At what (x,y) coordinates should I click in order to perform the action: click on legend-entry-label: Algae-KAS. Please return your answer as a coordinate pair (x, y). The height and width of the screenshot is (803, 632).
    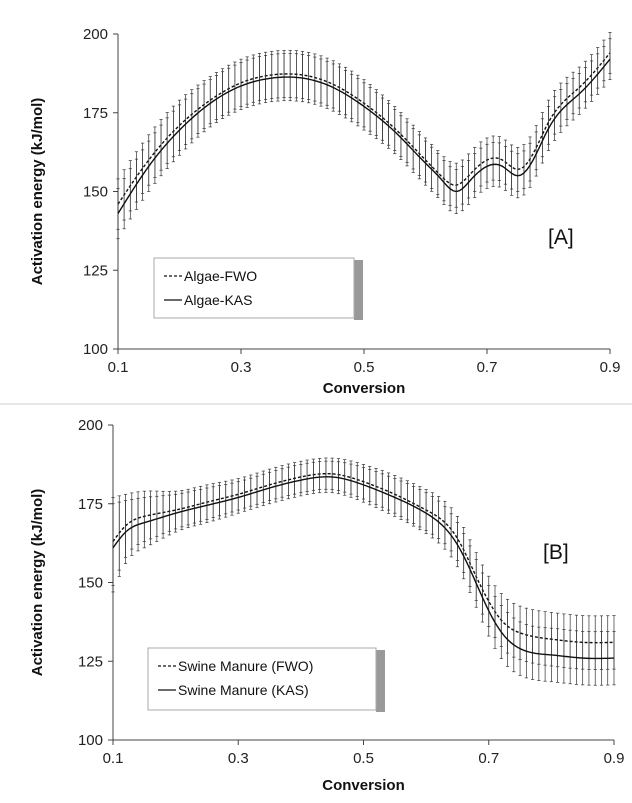
    Looking at the image, I should click on (218, 300).